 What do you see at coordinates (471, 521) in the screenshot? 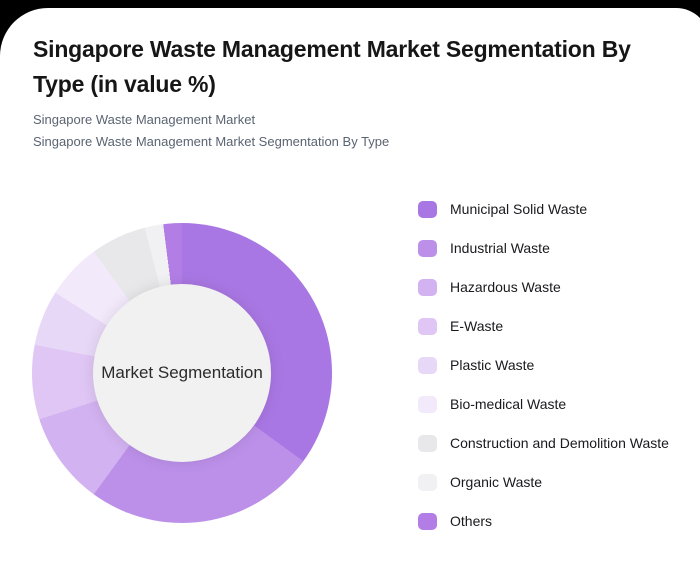
I see `legend-label: Others` at bounding box center [471, 521].